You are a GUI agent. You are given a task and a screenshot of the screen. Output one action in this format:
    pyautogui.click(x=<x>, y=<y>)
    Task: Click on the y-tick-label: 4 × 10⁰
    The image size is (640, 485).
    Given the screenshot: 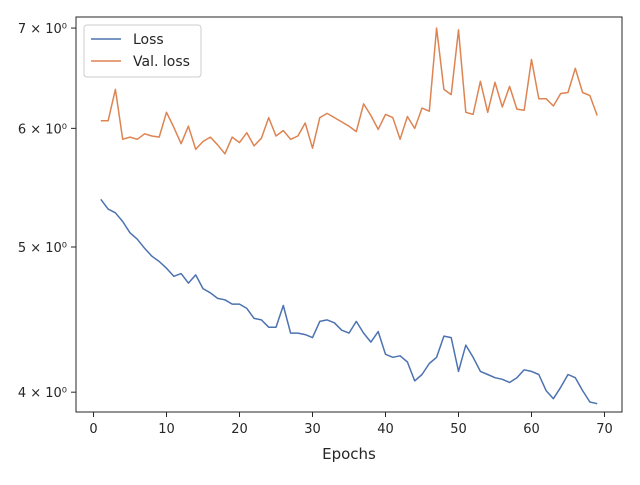 What is the action you would take?
    pyautogui.click(x=42, y=393)
    